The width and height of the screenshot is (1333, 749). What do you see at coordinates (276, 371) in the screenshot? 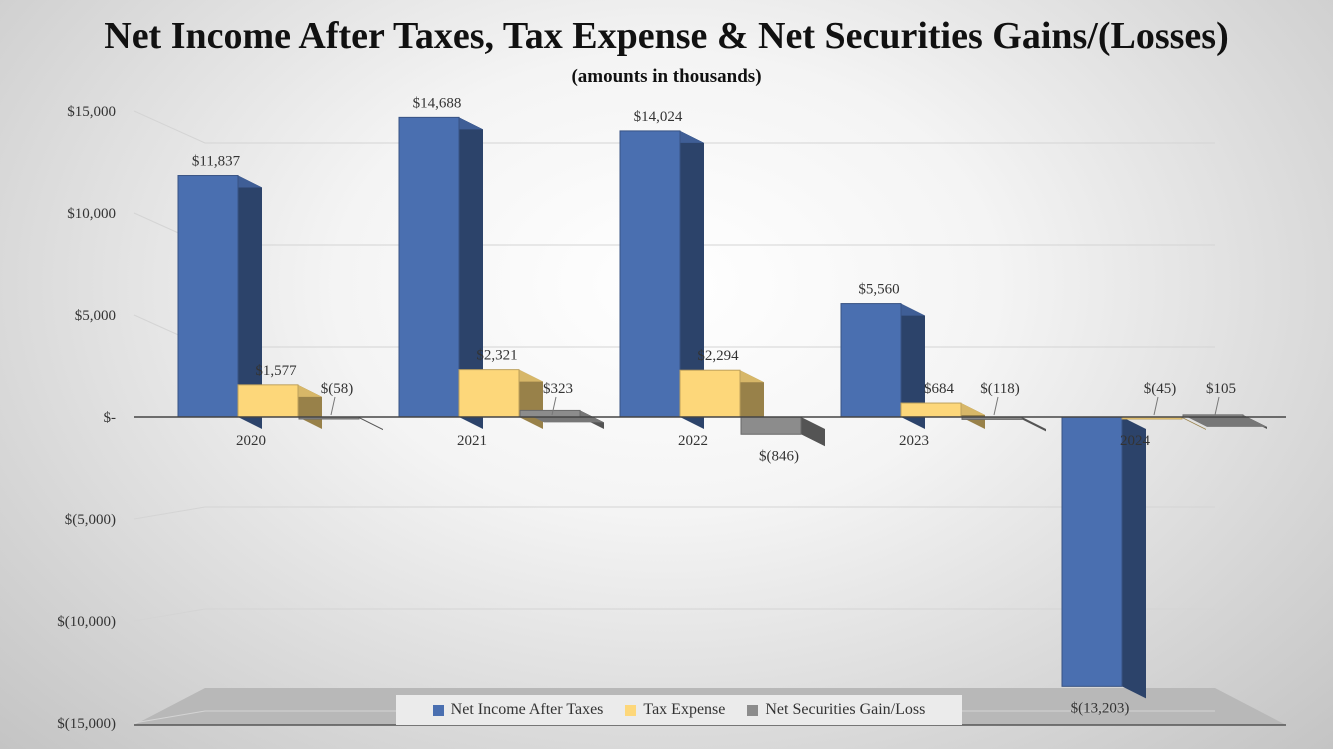
I see `data-label: $1,577` at bounding box center [276, 371].